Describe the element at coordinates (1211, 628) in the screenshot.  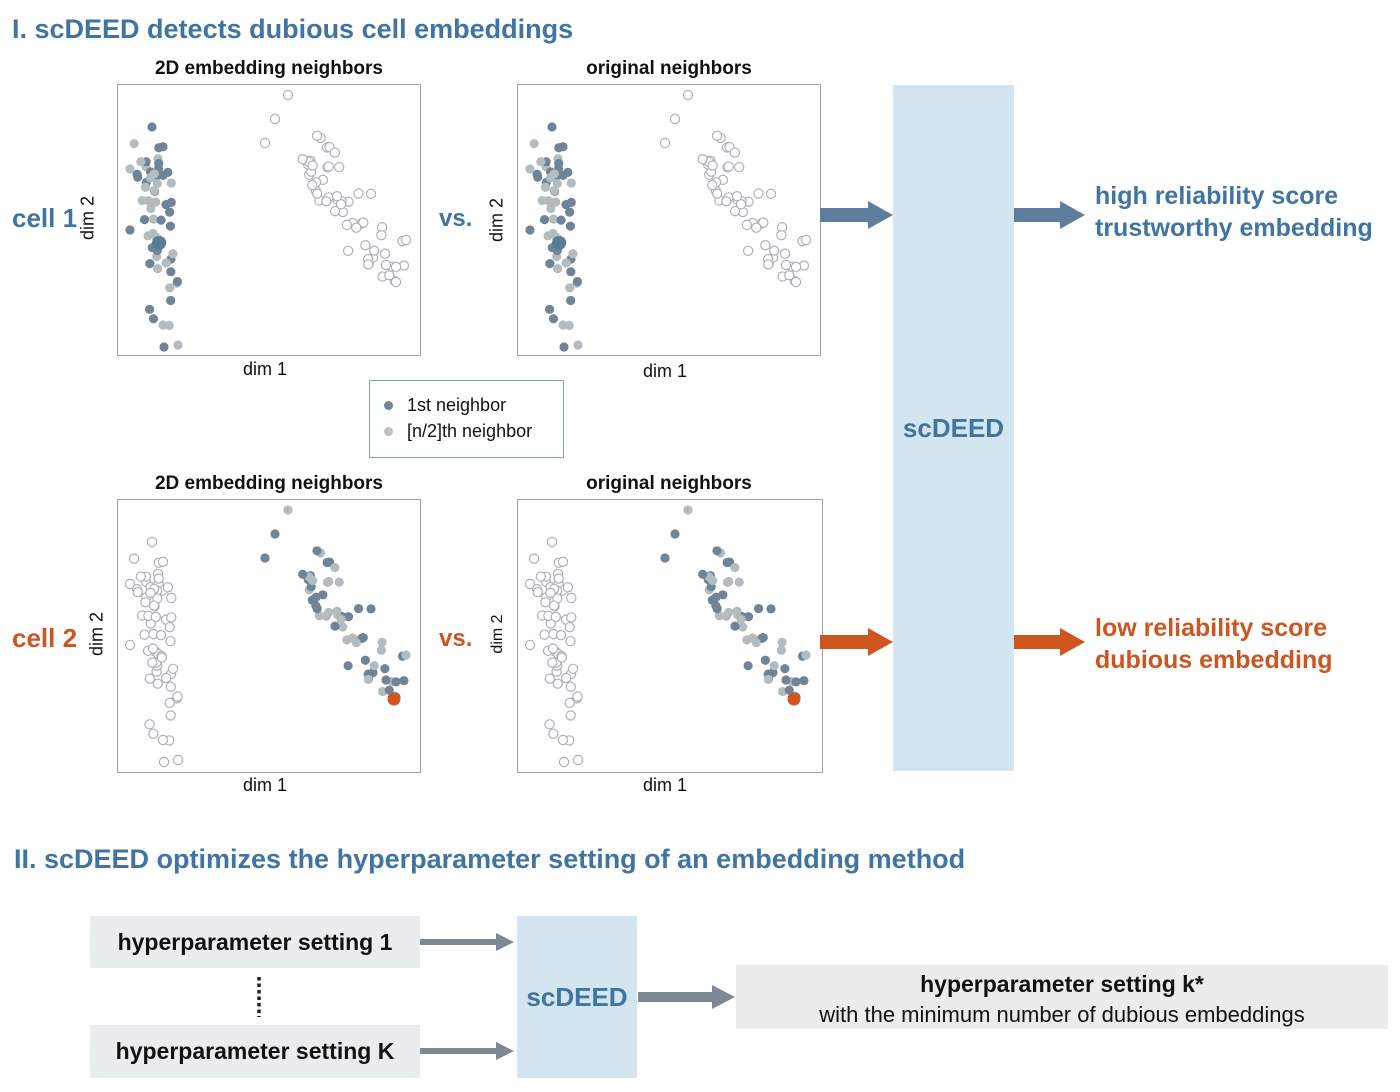
I see `result-cell2-line1: low reliability score` at that location.